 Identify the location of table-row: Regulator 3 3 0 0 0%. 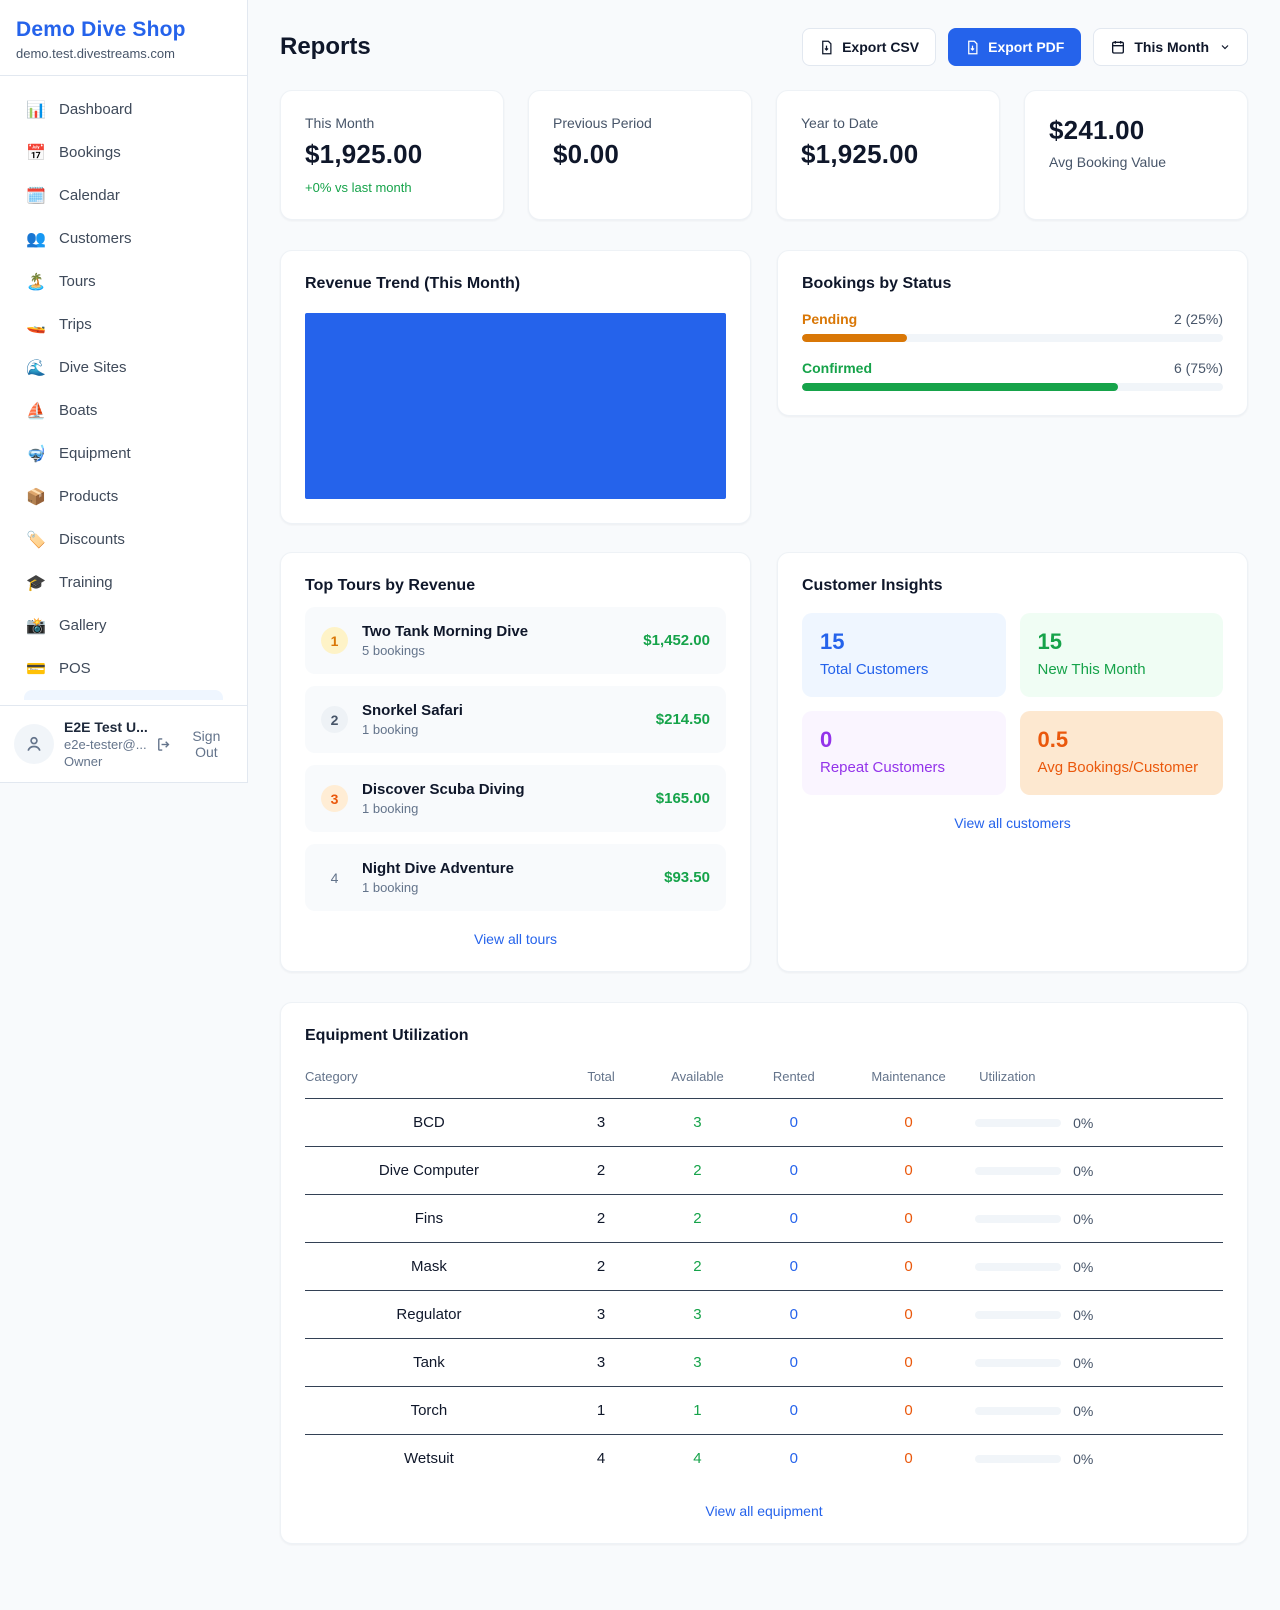
(764, 1314).